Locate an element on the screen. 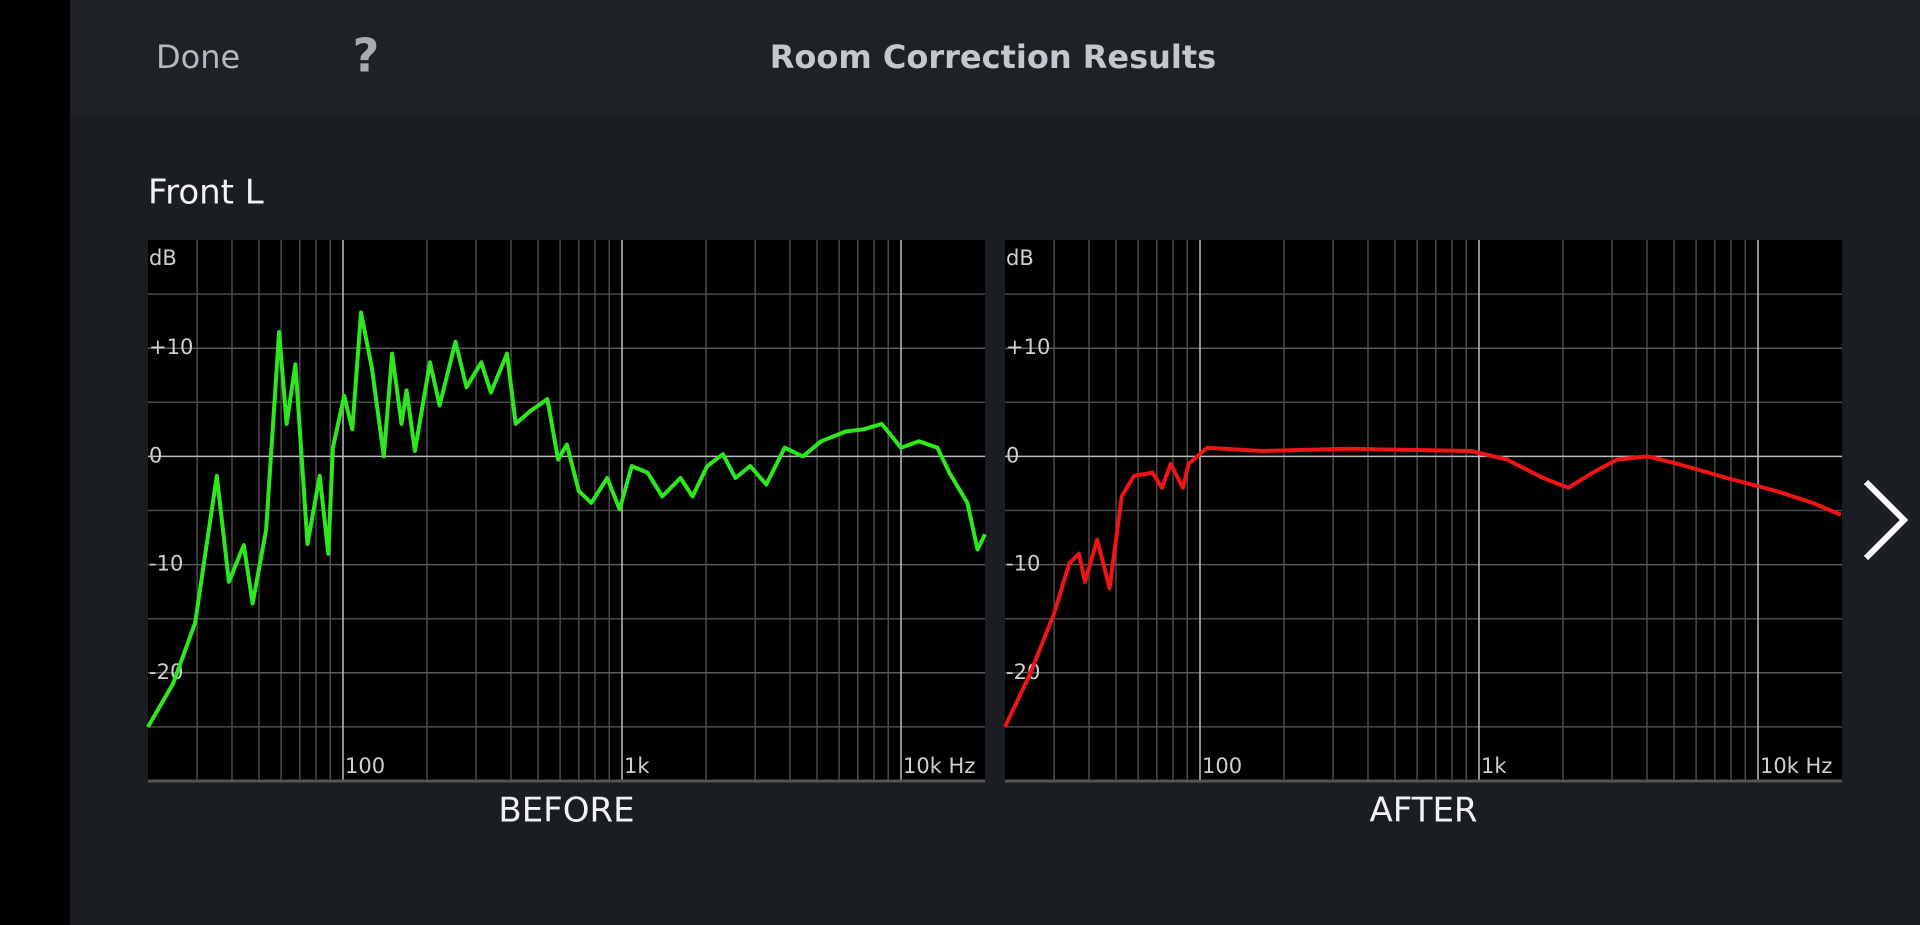 Image resolution: width=1920 pixels, height=925 pixels. help-button: ? is located at coordinates (366, 56).